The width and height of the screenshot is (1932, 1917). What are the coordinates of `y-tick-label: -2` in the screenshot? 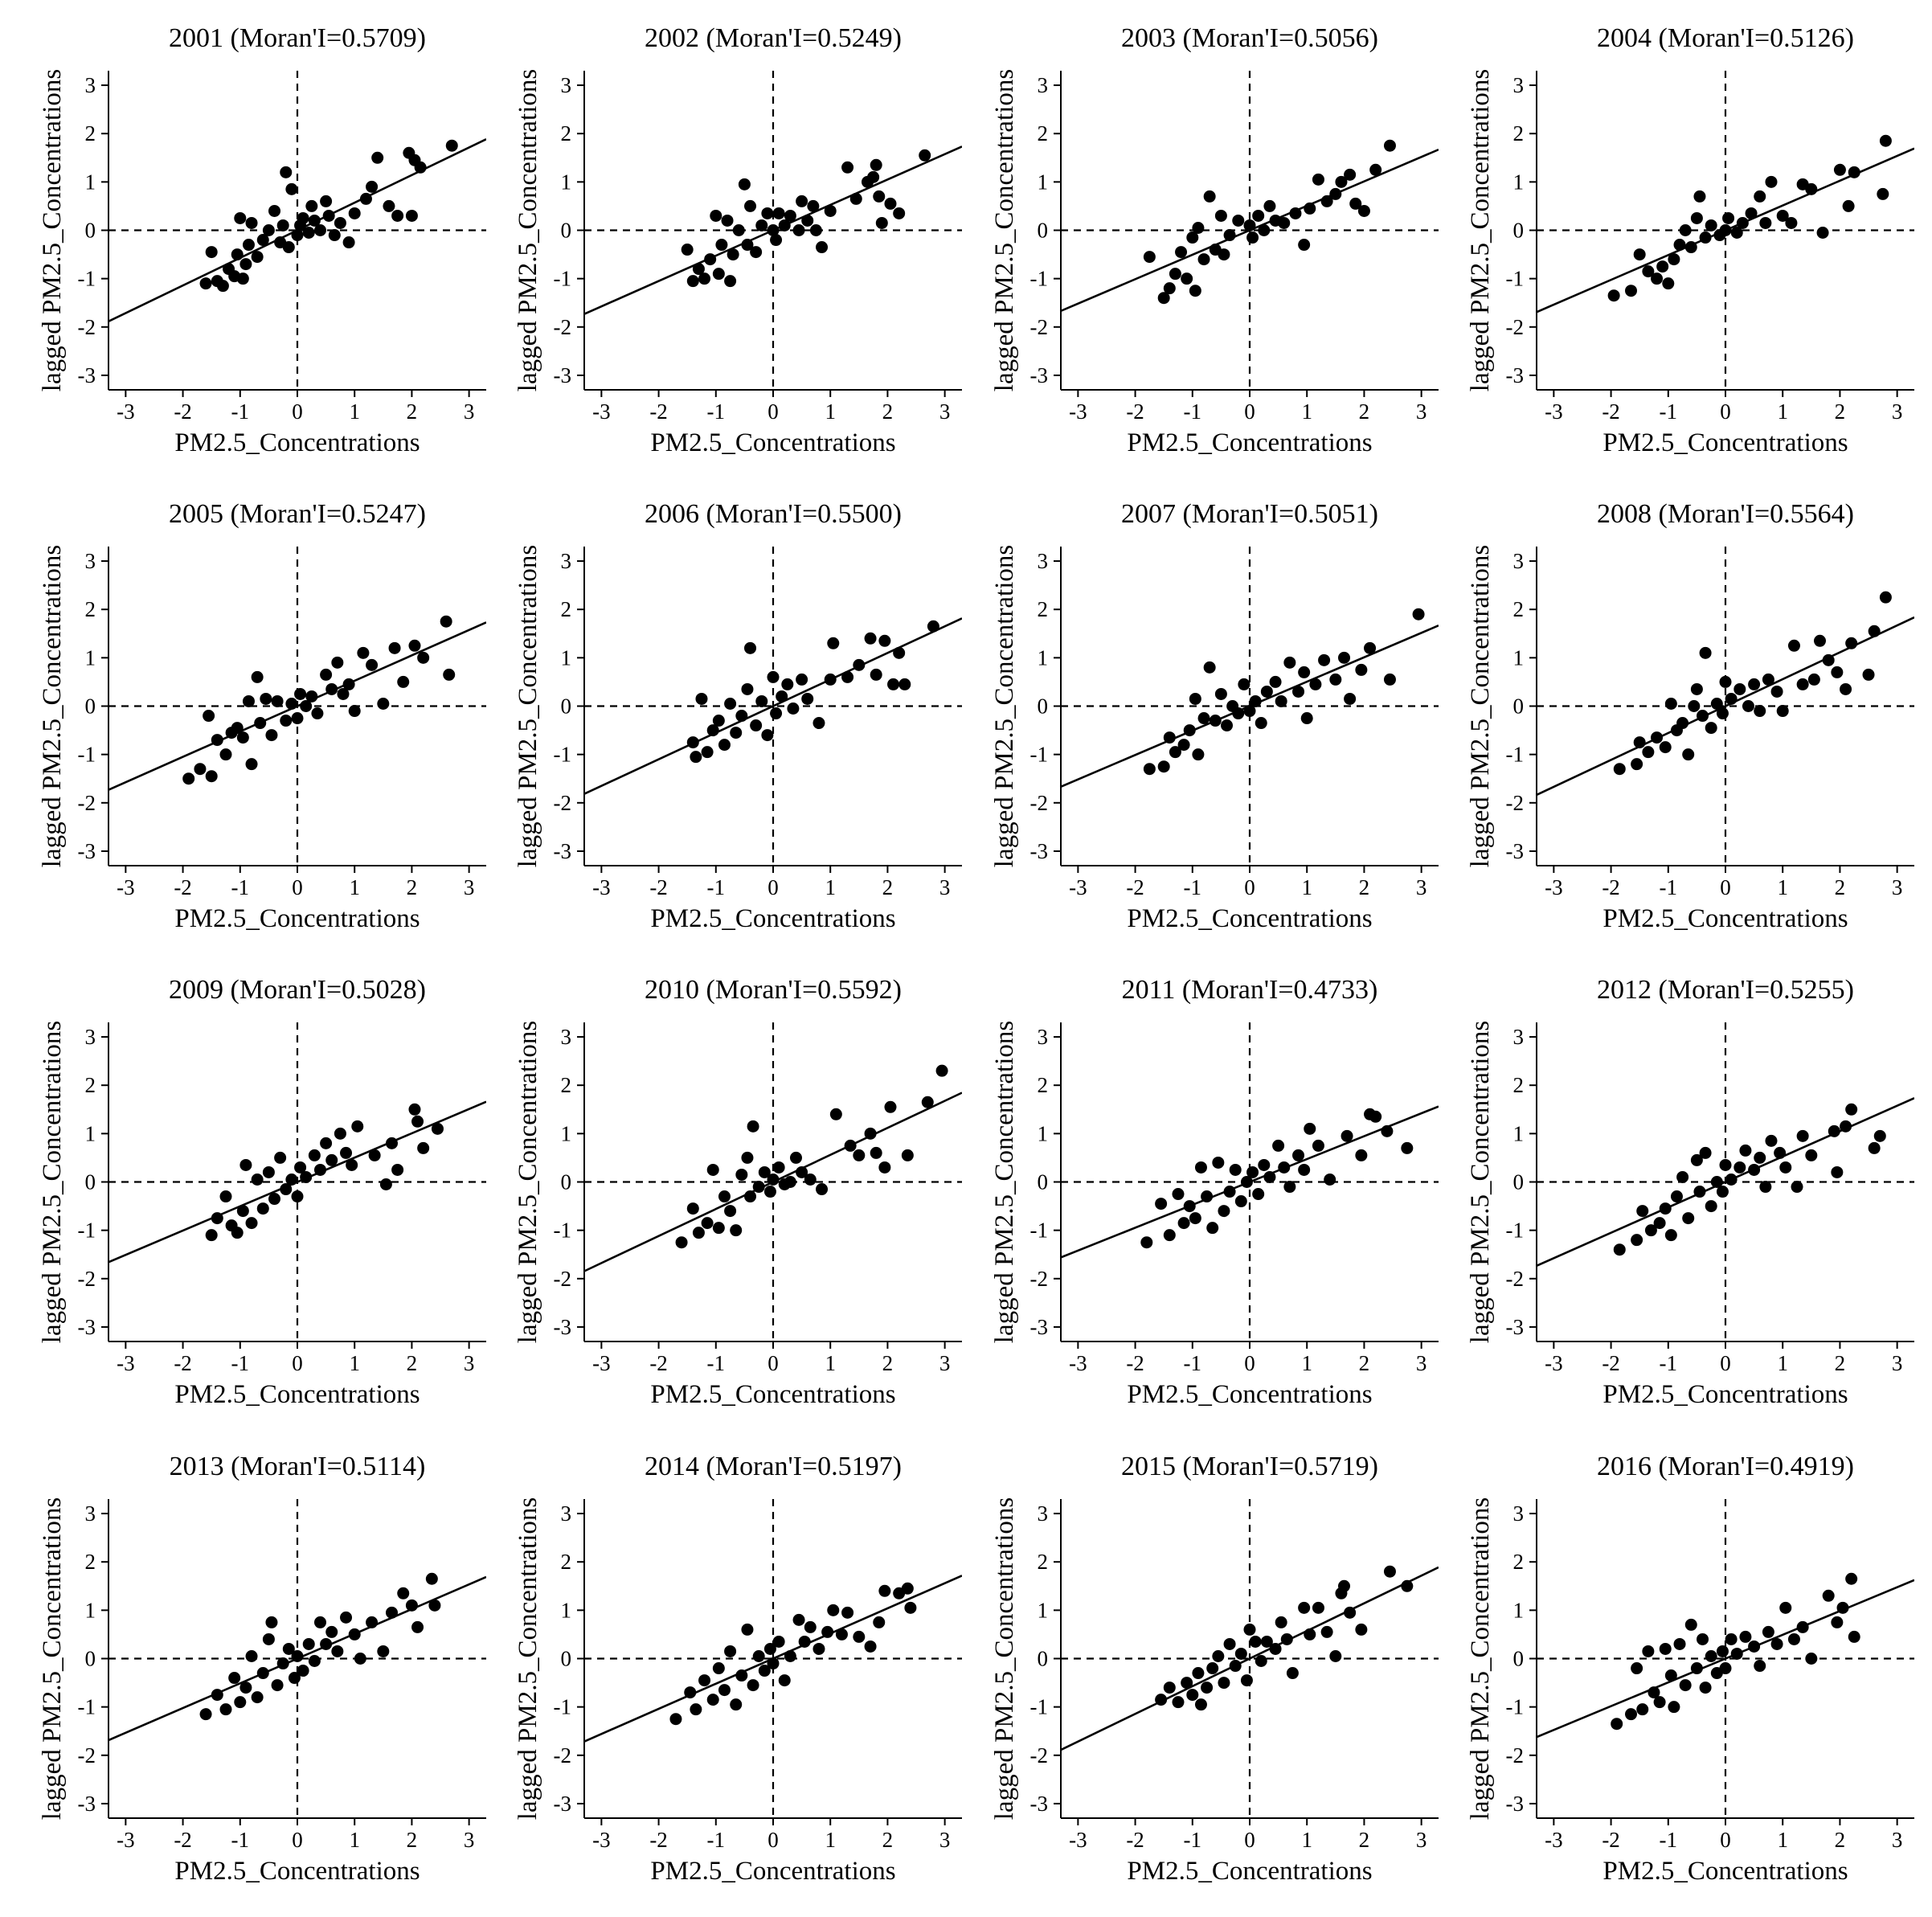 It's located at (1515, 803).